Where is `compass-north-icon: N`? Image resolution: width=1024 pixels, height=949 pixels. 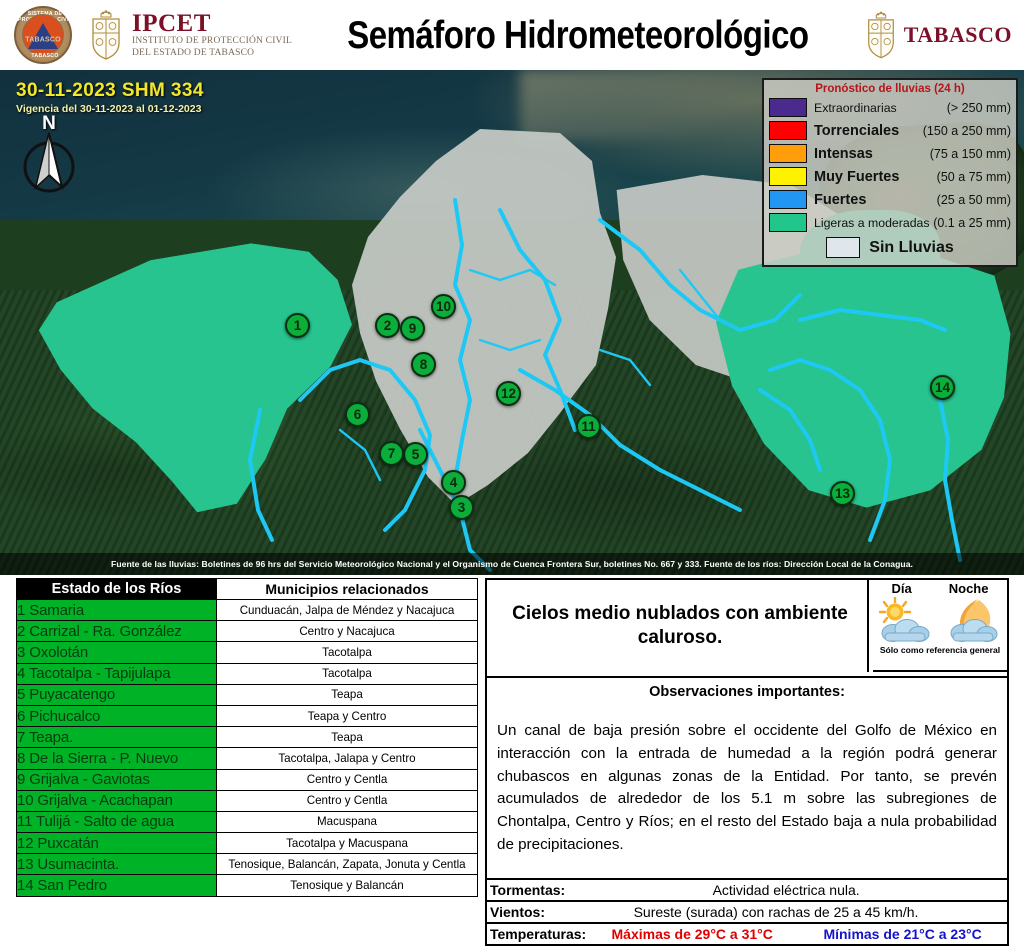 compass-north-icon: N is located at coordinates (49, 154).